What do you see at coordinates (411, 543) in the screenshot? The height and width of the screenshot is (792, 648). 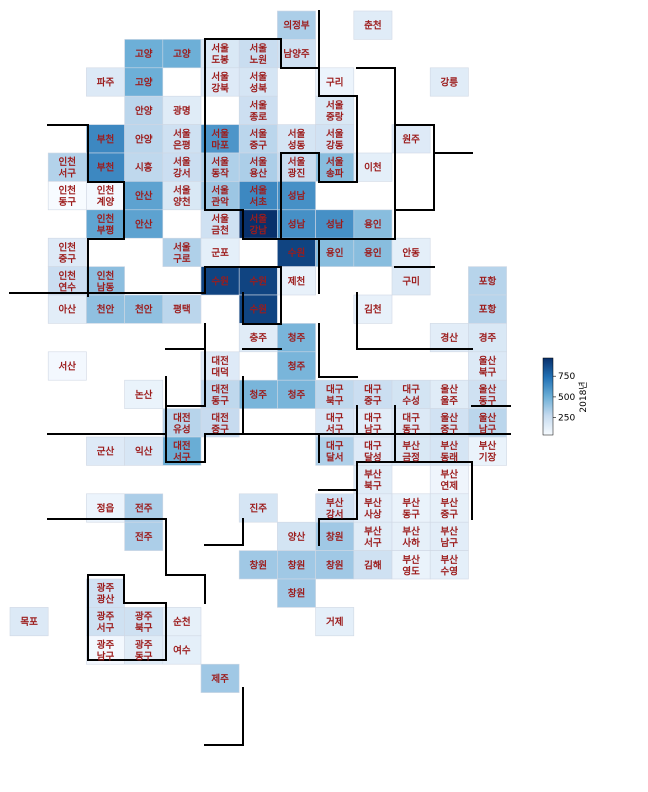 I see `cell-label: 사하` at bounding box center [411, 543].